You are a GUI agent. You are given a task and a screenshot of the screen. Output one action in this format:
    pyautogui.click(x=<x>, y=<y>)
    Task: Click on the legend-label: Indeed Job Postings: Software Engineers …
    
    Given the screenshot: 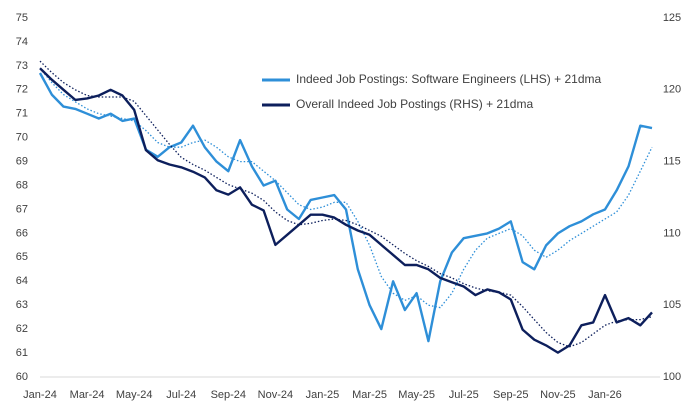 What is the action you would take?
    pyautogui.click(x=449, y=79)
    